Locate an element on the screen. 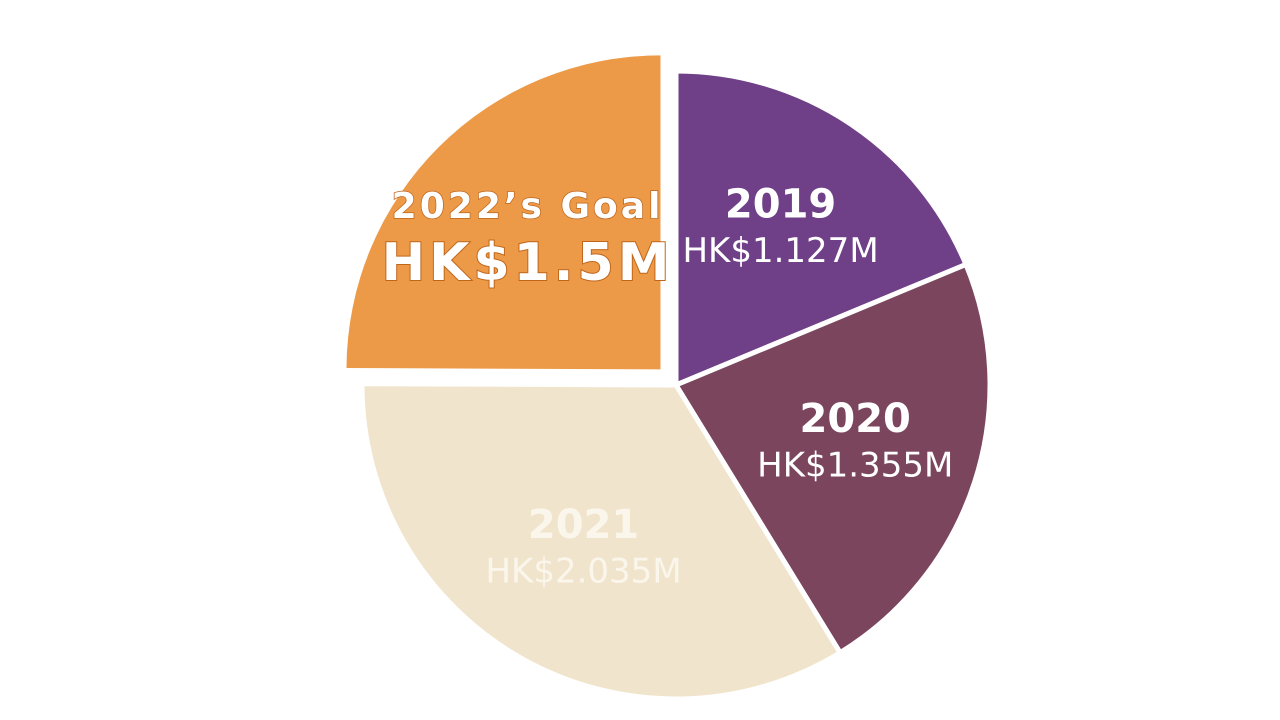 This screenshot has height=720, width=1280. slice-value-label: HK$1.355M is located at coordinates (855, 466).